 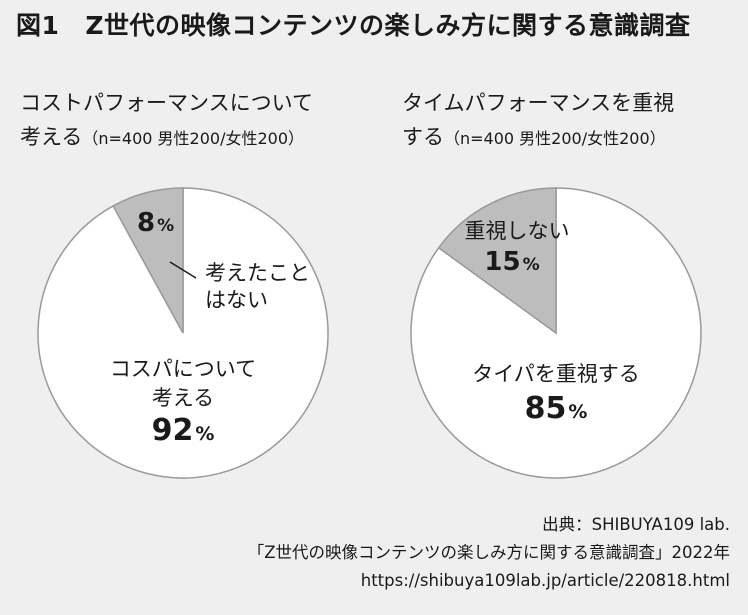 What do you see at coordinates (236, 300) in the screenshot?
I see `left-pie-minor-label-line2: はない` at bounding box center [236, 300].